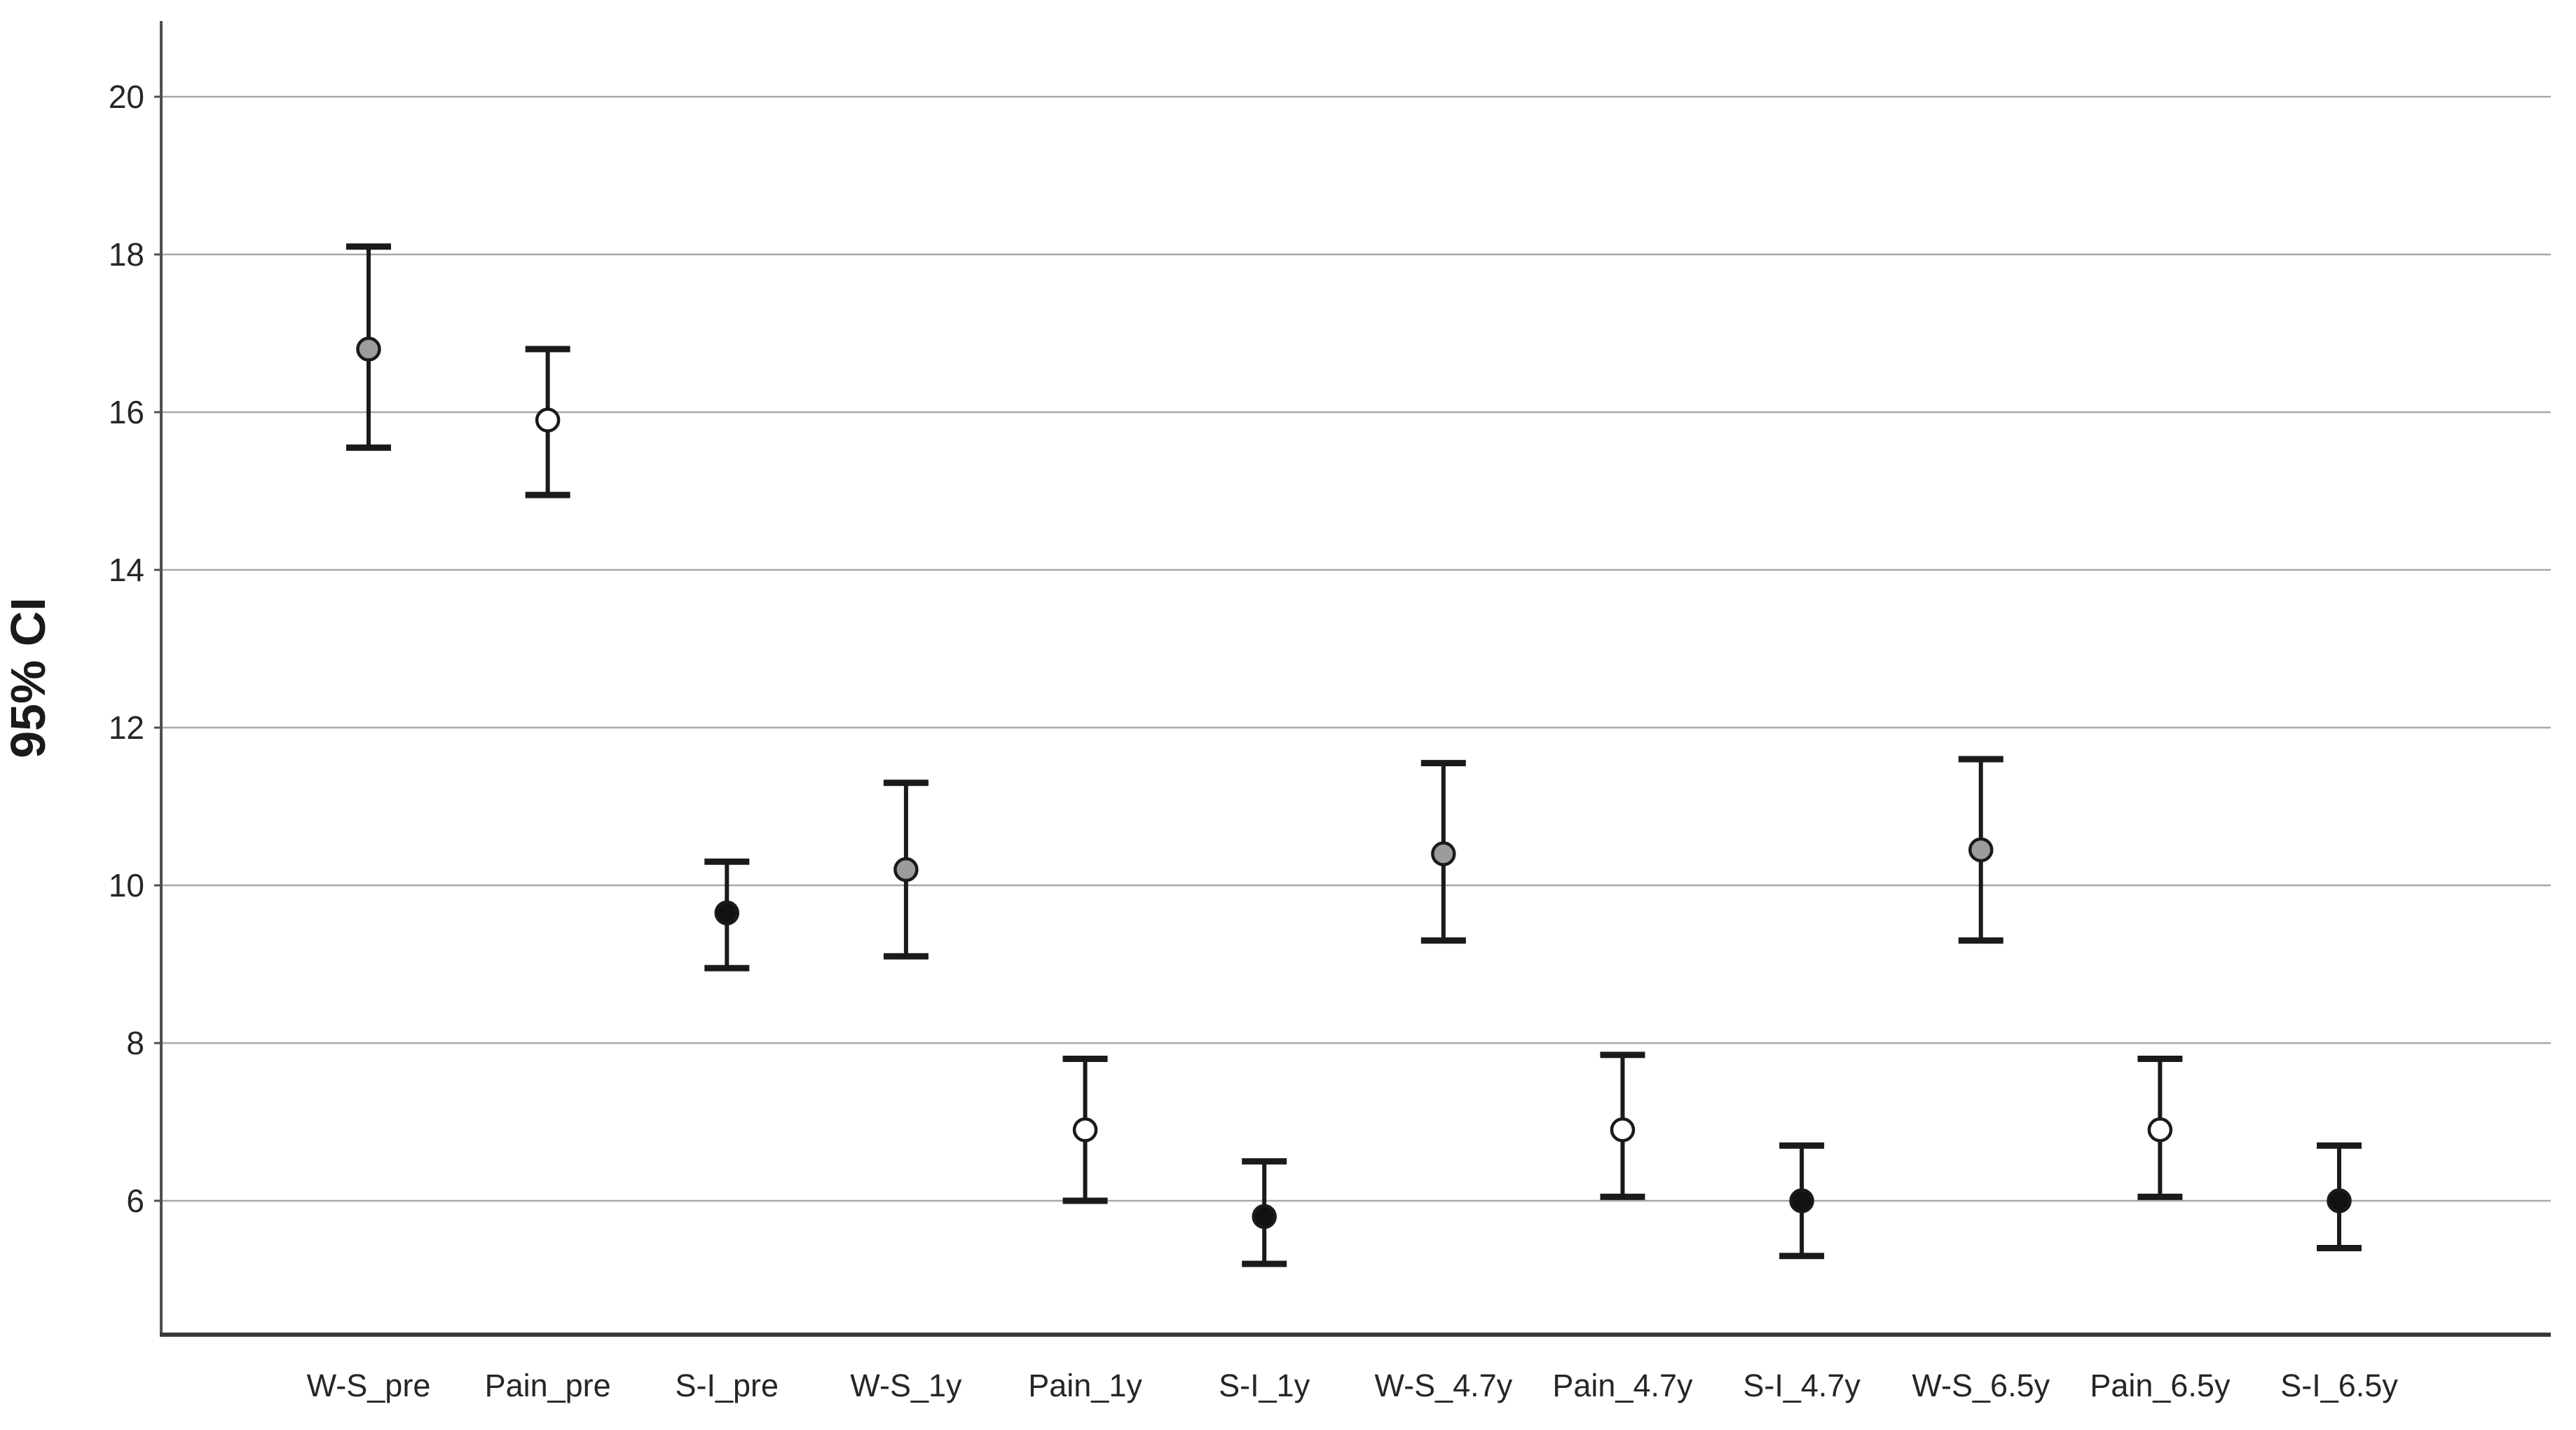  Describe the element at coordinates (548, 1385) in the screenshot. I see `x-tick-label: Pain_pre` at that location.